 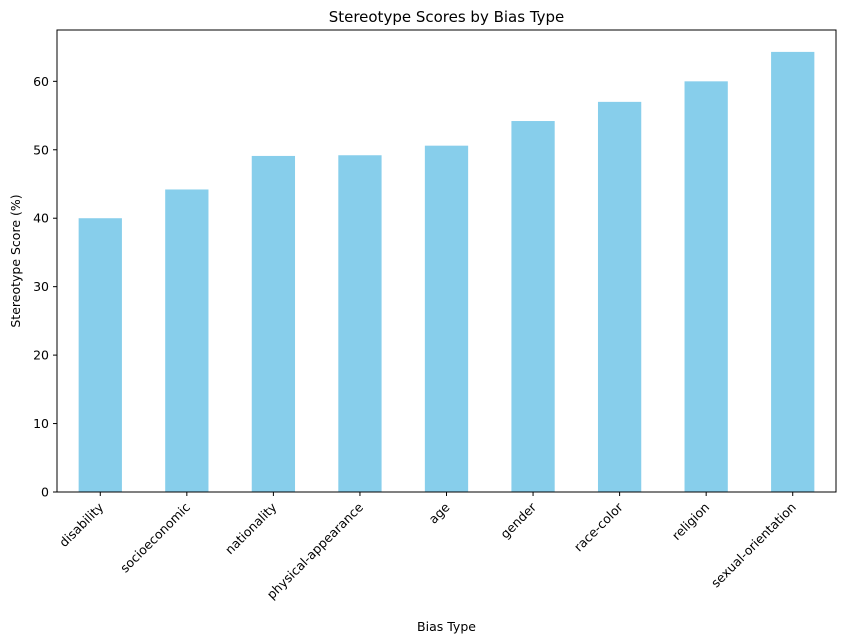 I want to click on bar-gender, so click(x=533, y=306).